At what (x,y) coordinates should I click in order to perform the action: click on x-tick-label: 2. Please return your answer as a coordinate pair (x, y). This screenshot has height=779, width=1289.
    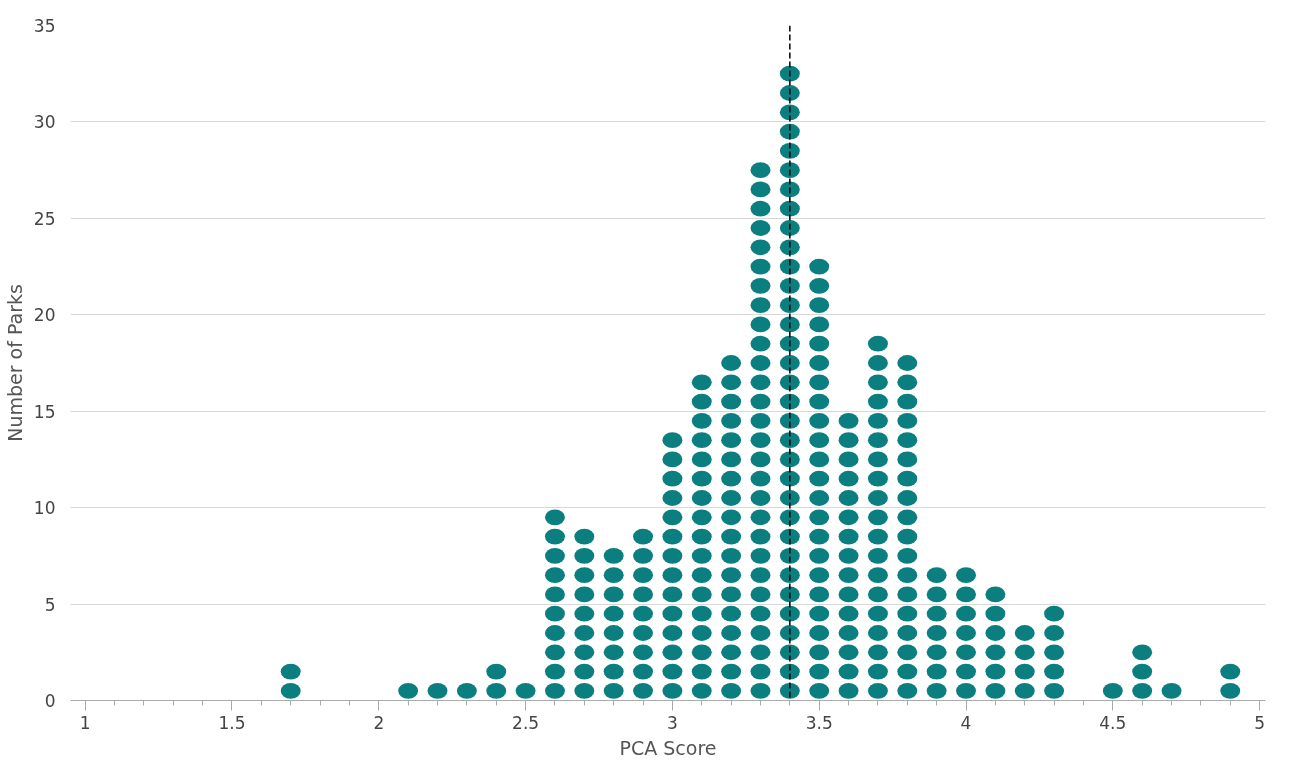
    Looking at the image, I should click on (379, 722).